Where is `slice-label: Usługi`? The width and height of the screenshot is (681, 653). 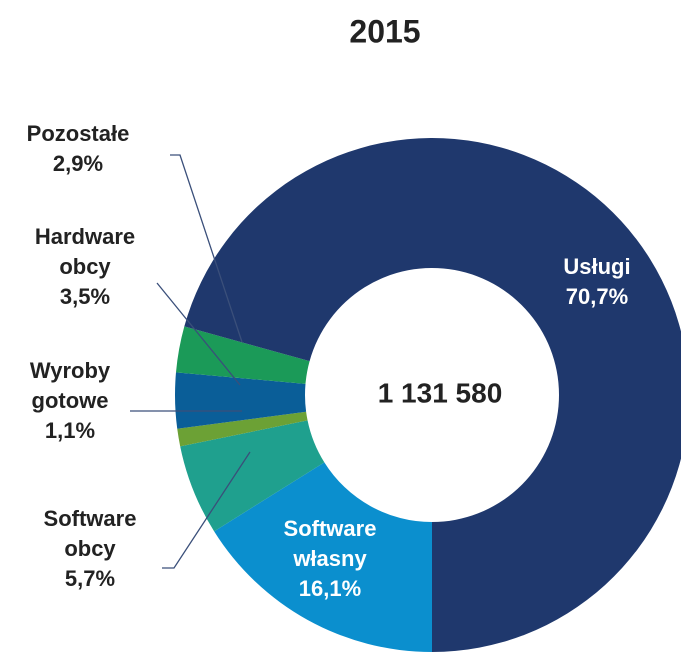
slice-label: Usługi is located at coordinates (596, 266).